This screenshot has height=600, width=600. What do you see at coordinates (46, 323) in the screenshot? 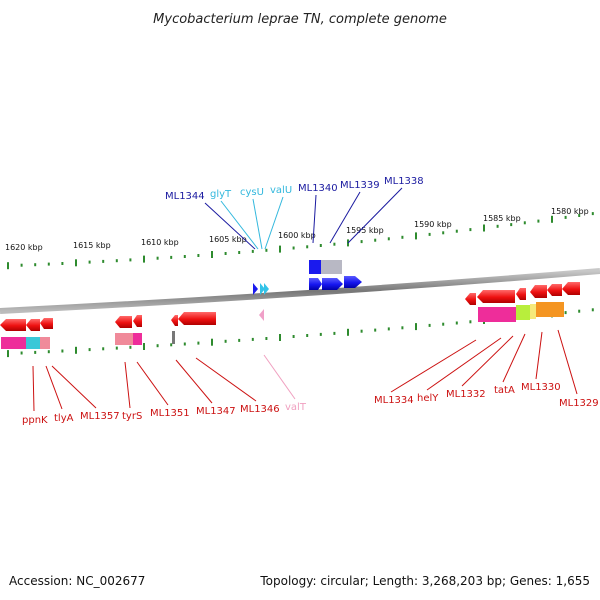
I see `gene-arrow-ml1357` at bounding box center [46, 323].